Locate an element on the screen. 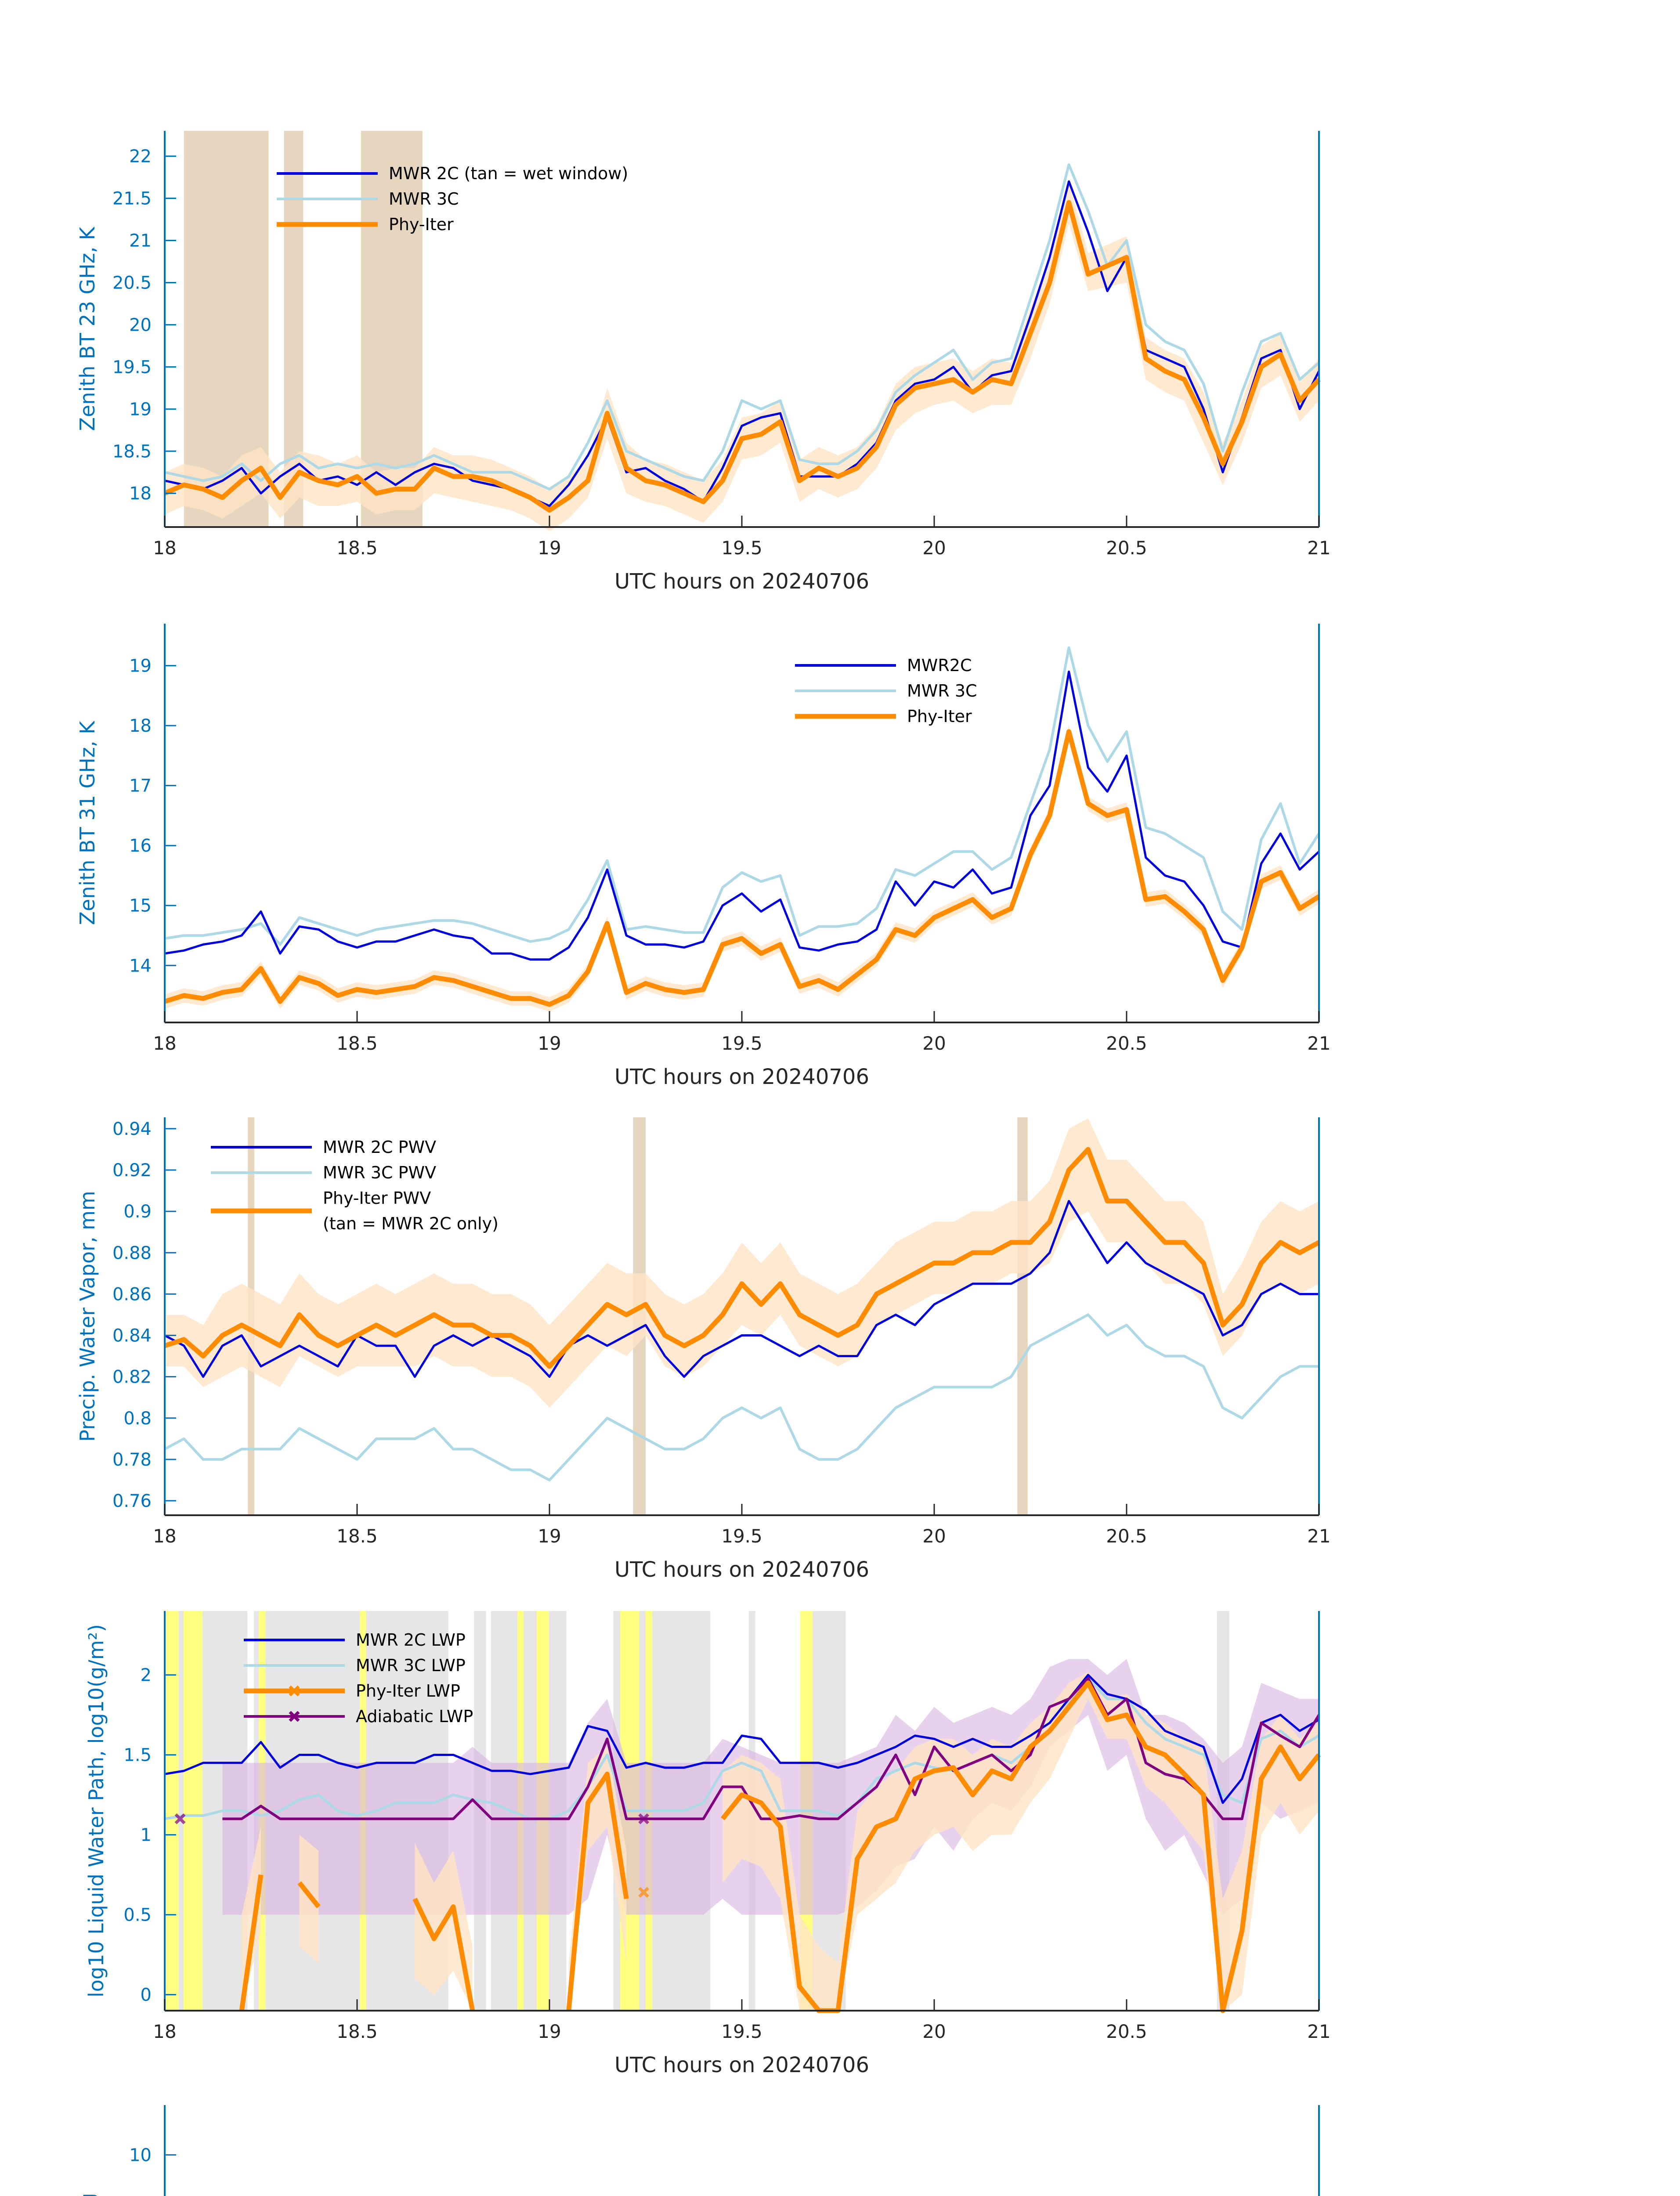 This screenshot has width=1680, height=2196. legend-label: MWR 3C PWV is located at coordinates (380, 1172).